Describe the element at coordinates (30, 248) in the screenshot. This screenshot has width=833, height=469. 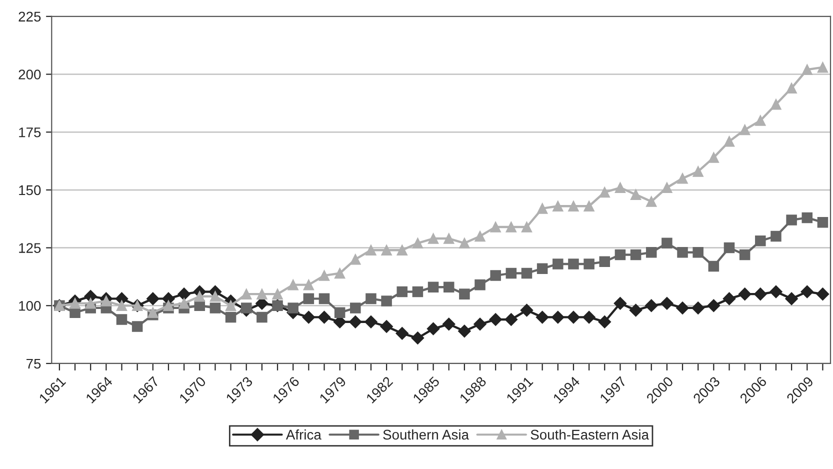
I see `y-tick-label: 125` at that location.